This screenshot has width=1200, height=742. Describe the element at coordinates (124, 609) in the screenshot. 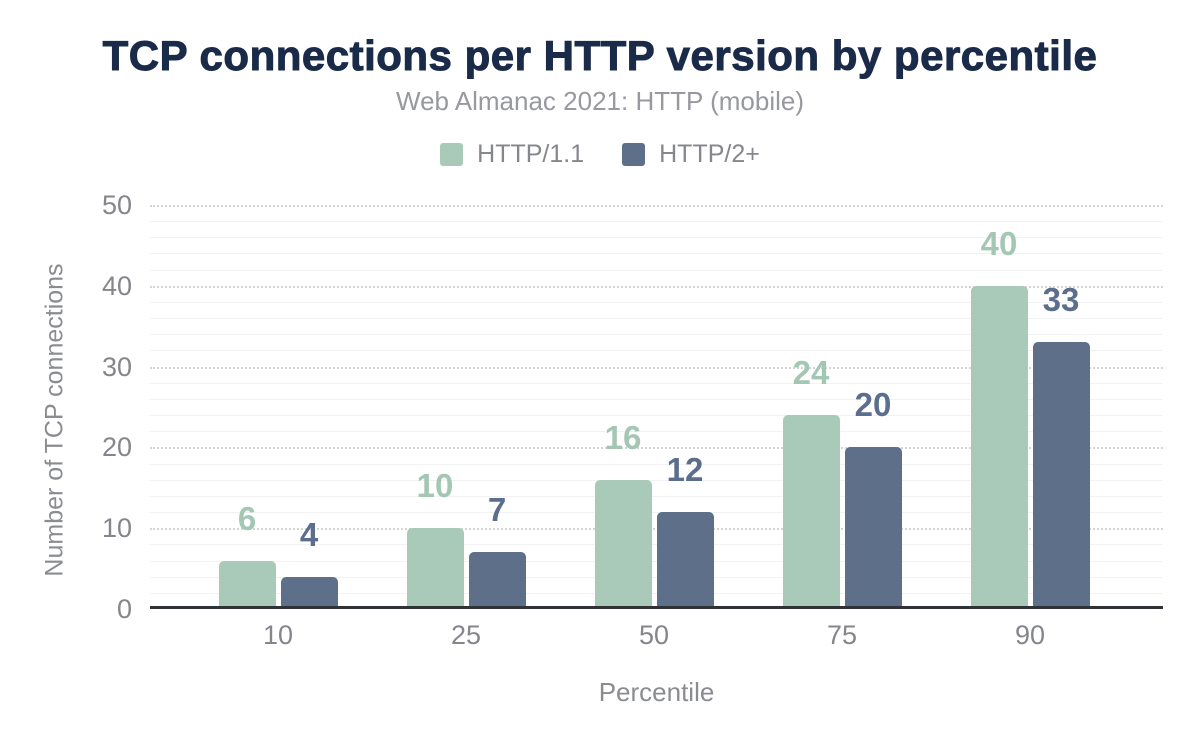

I see `y-axis-tick-label-0: 0` at that location.